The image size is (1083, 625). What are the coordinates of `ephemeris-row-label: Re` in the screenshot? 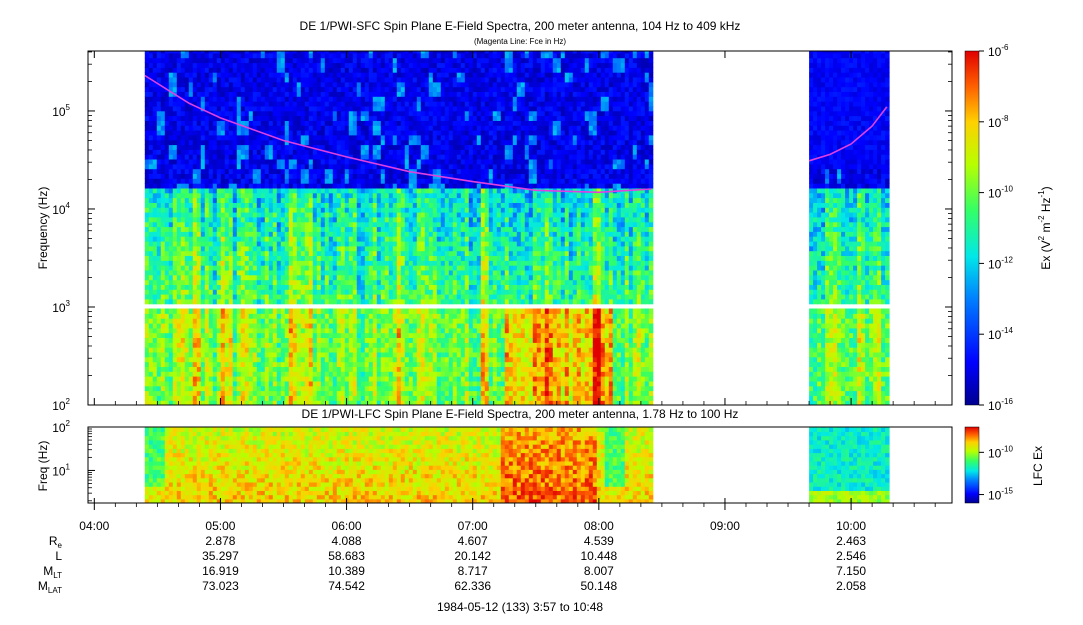 It's located at (56, 542).